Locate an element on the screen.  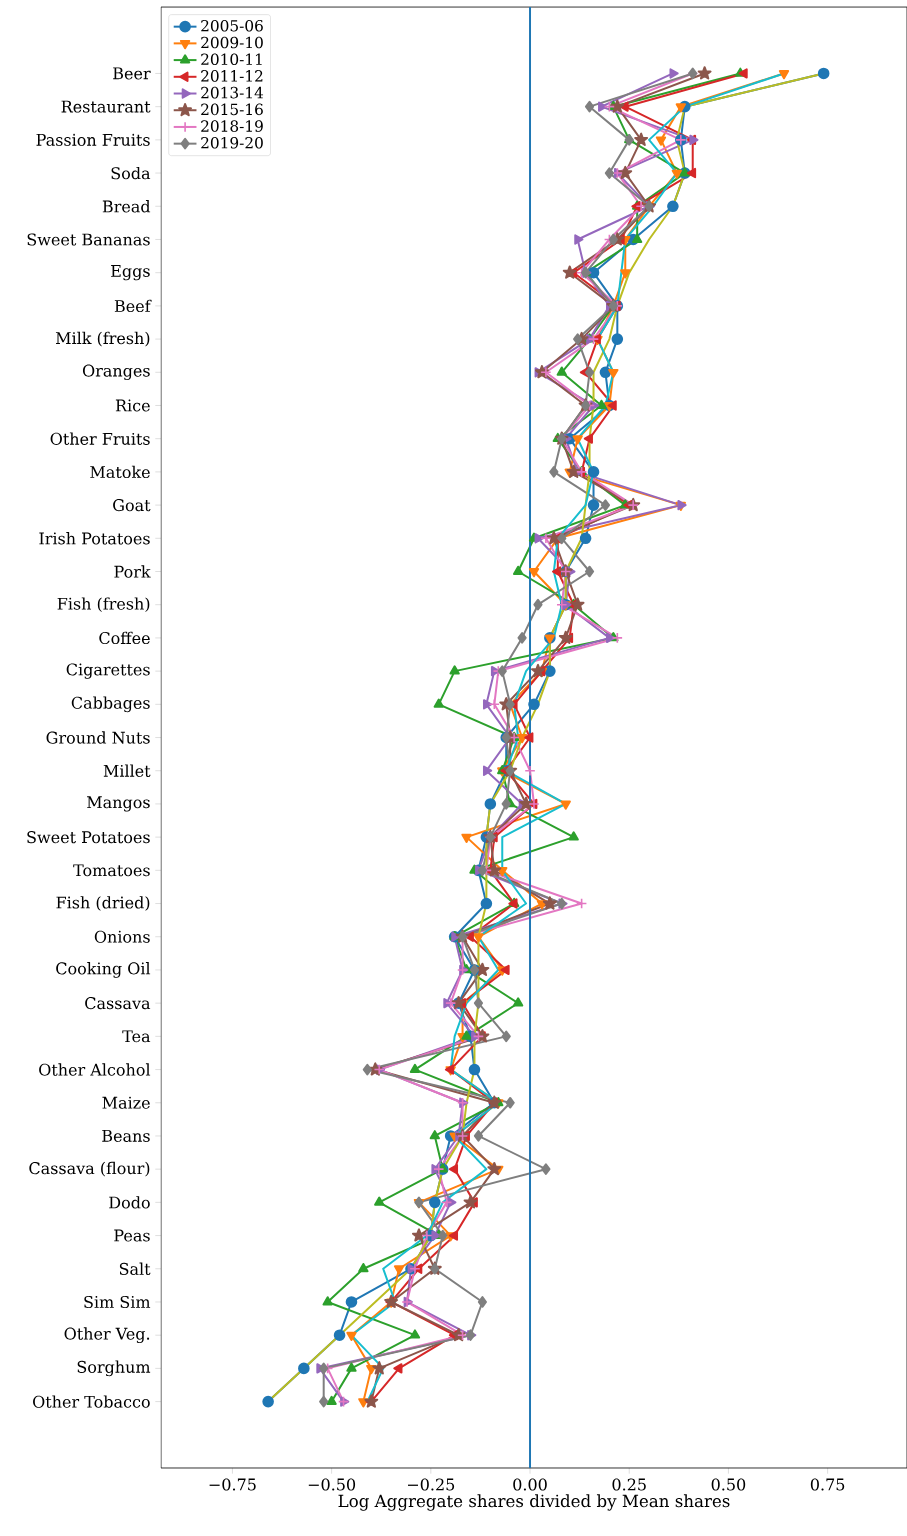
y-tick-label: Coffee is located at coordinates (124, 638).